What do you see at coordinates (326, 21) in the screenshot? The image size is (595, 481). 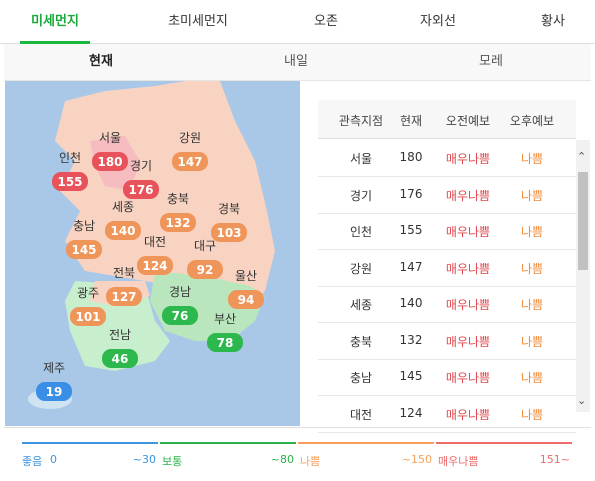 I see `tab: 오존` at bounding box center [326, 21].